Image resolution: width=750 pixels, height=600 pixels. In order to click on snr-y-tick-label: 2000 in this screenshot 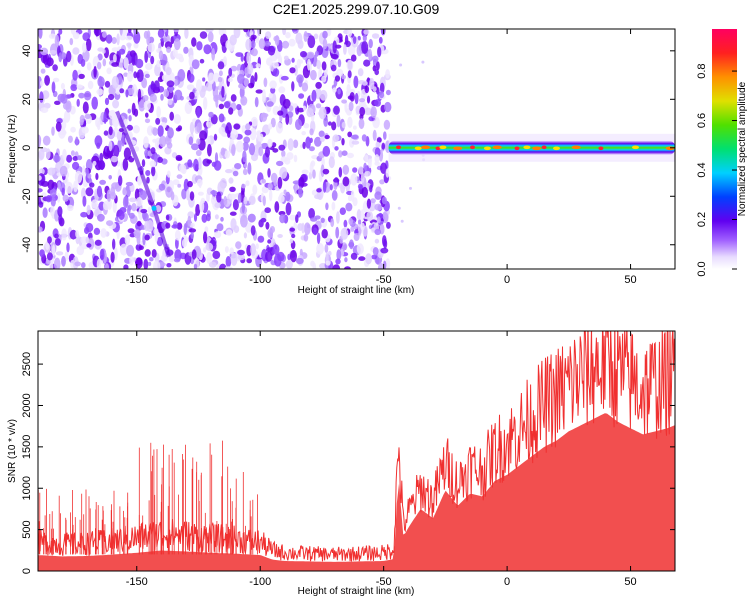, I will do `click(27, 405)`.